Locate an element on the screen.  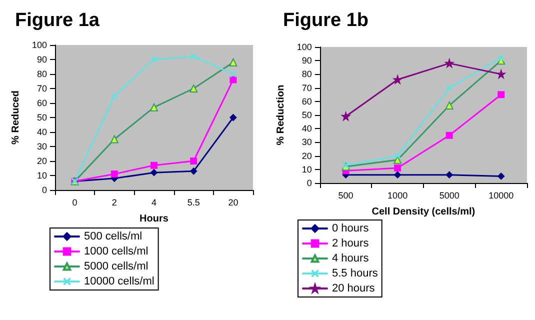
legend-label: 2 hours is located at coordinates (351, 244).